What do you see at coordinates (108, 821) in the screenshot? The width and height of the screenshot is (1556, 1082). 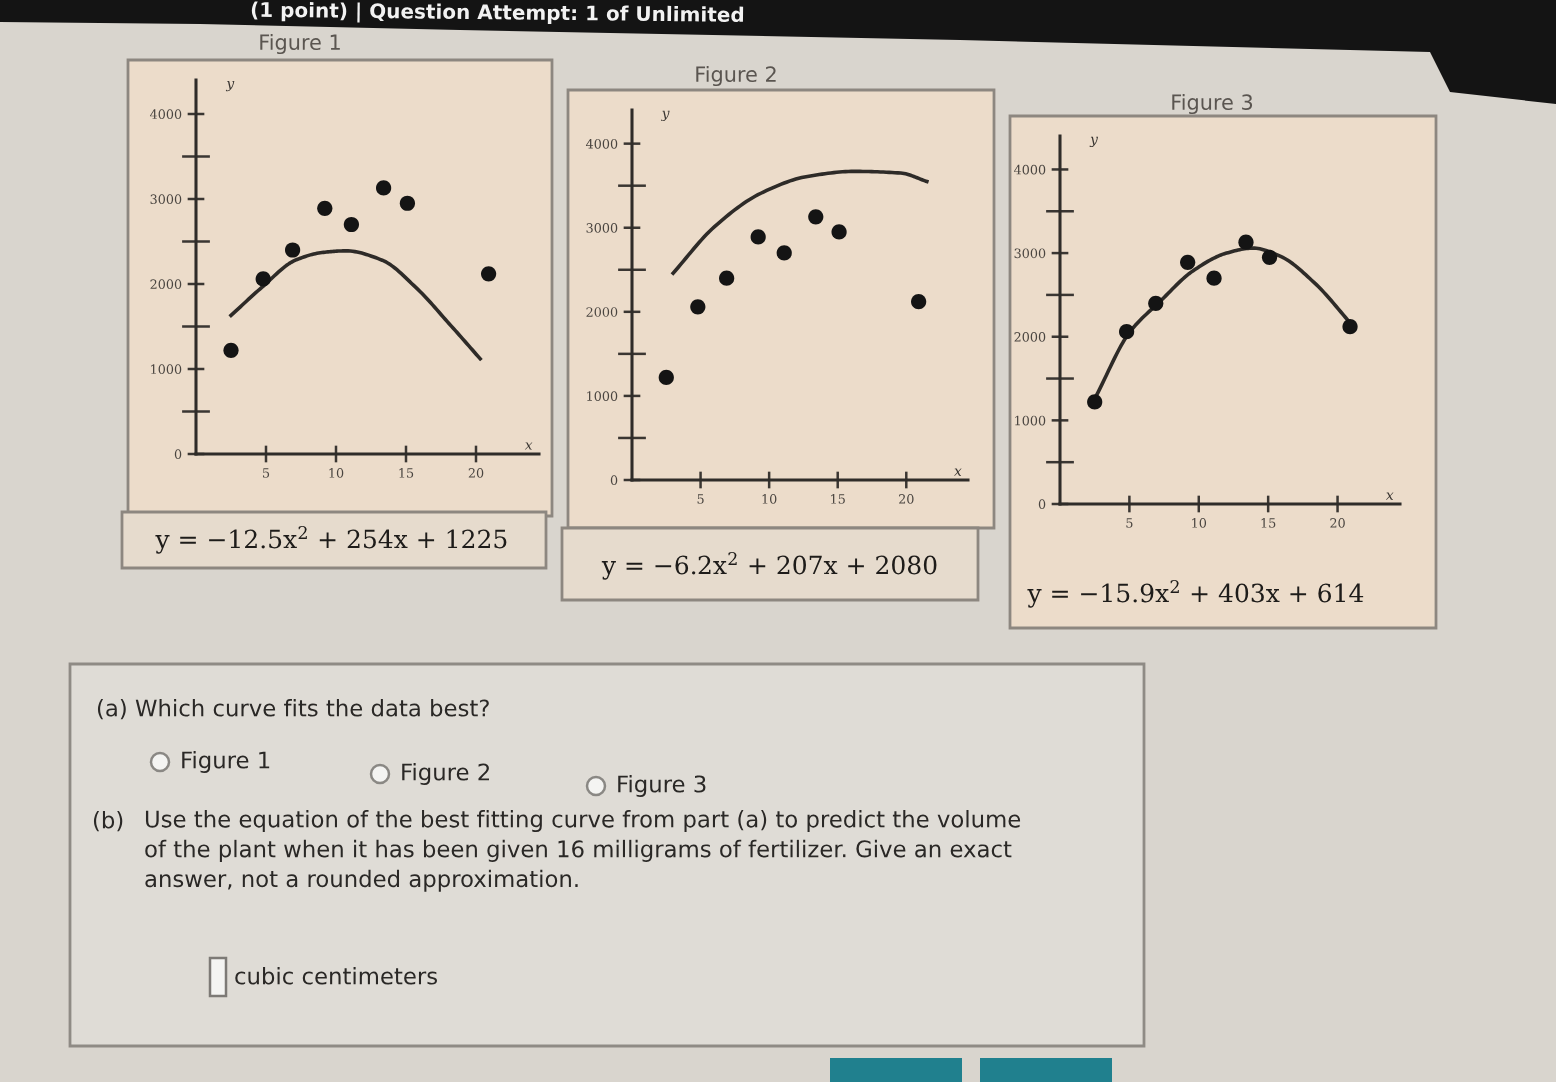 I see `text: (b)` at bounding box center [108, 821].